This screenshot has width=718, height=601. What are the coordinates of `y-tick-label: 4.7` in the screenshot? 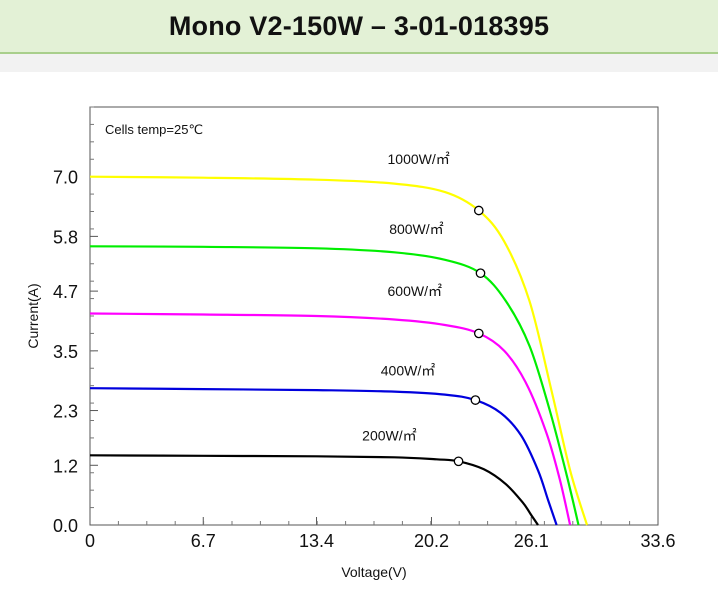 It's located at (65, 292).